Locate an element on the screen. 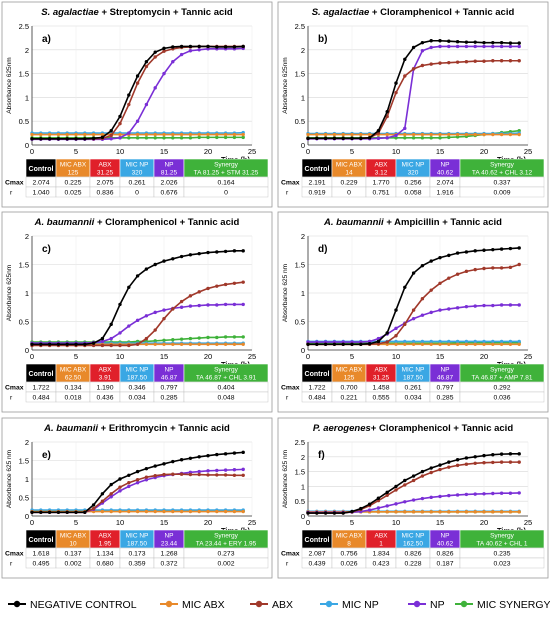 This screenshot has width=550, height=625. chart-title-part: + Ampicillin + Tannic acid is located at coordinates (443, 222).